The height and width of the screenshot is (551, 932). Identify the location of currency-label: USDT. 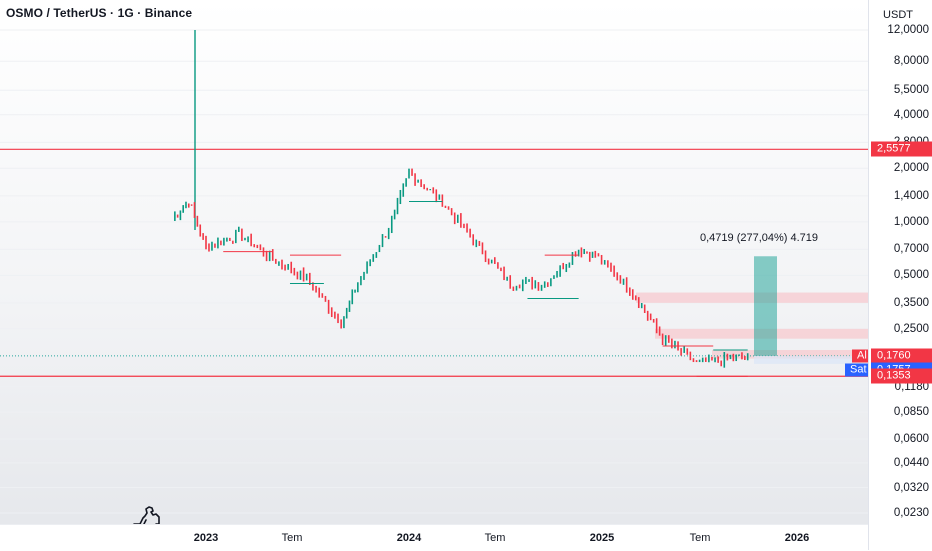
(898, 15).